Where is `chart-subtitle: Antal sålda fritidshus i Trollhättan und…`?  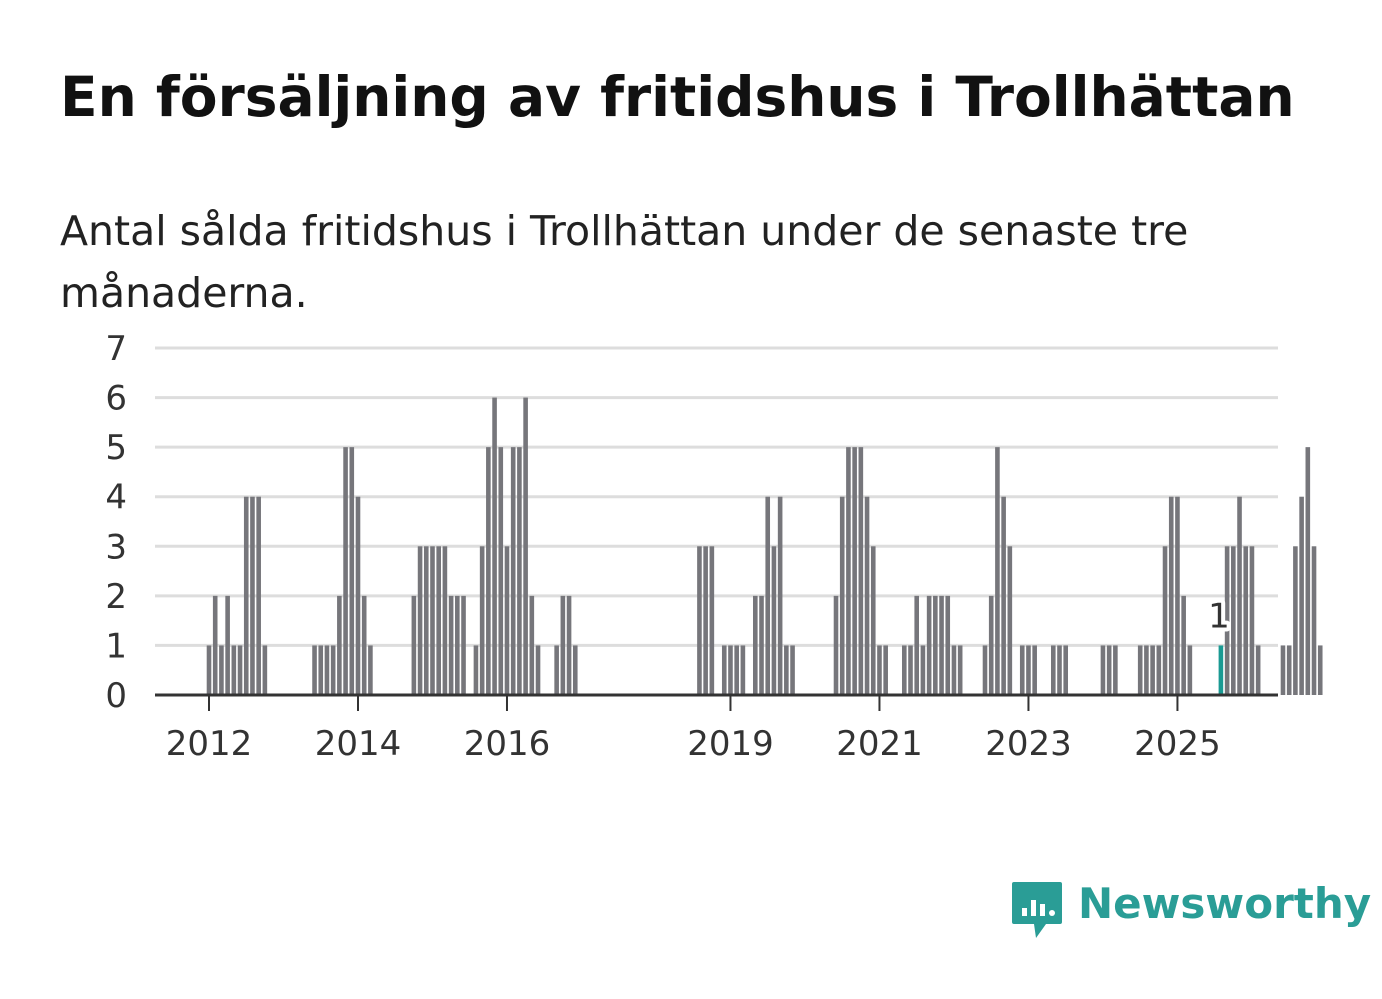
chart-subtitle: Antal sålda fritidshus i Trollhättan und… is located at coordinates (624, 262).